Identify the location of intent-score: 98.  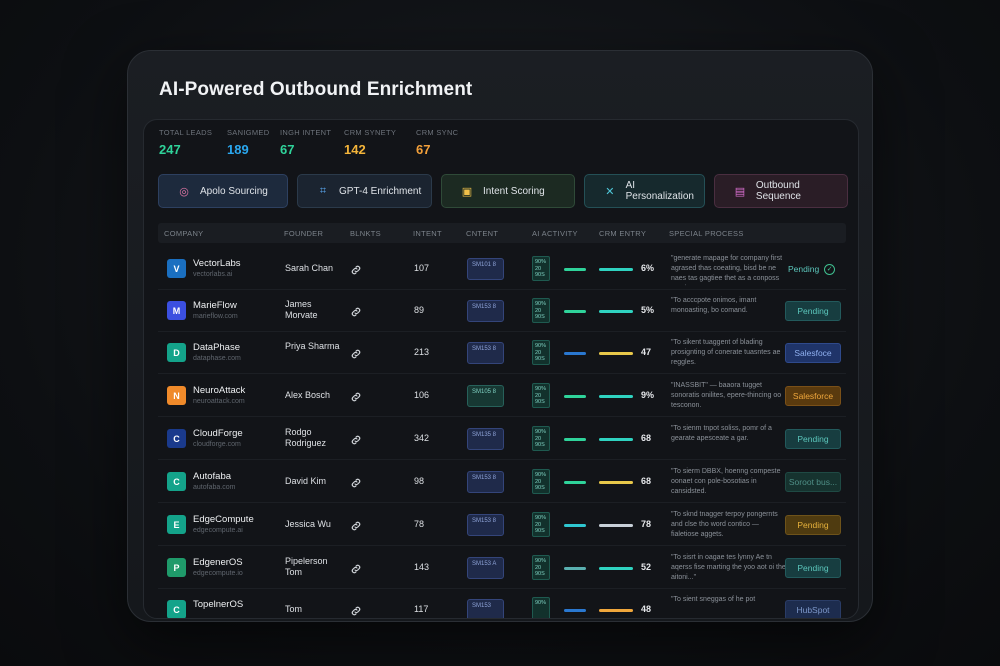
(419, 481).